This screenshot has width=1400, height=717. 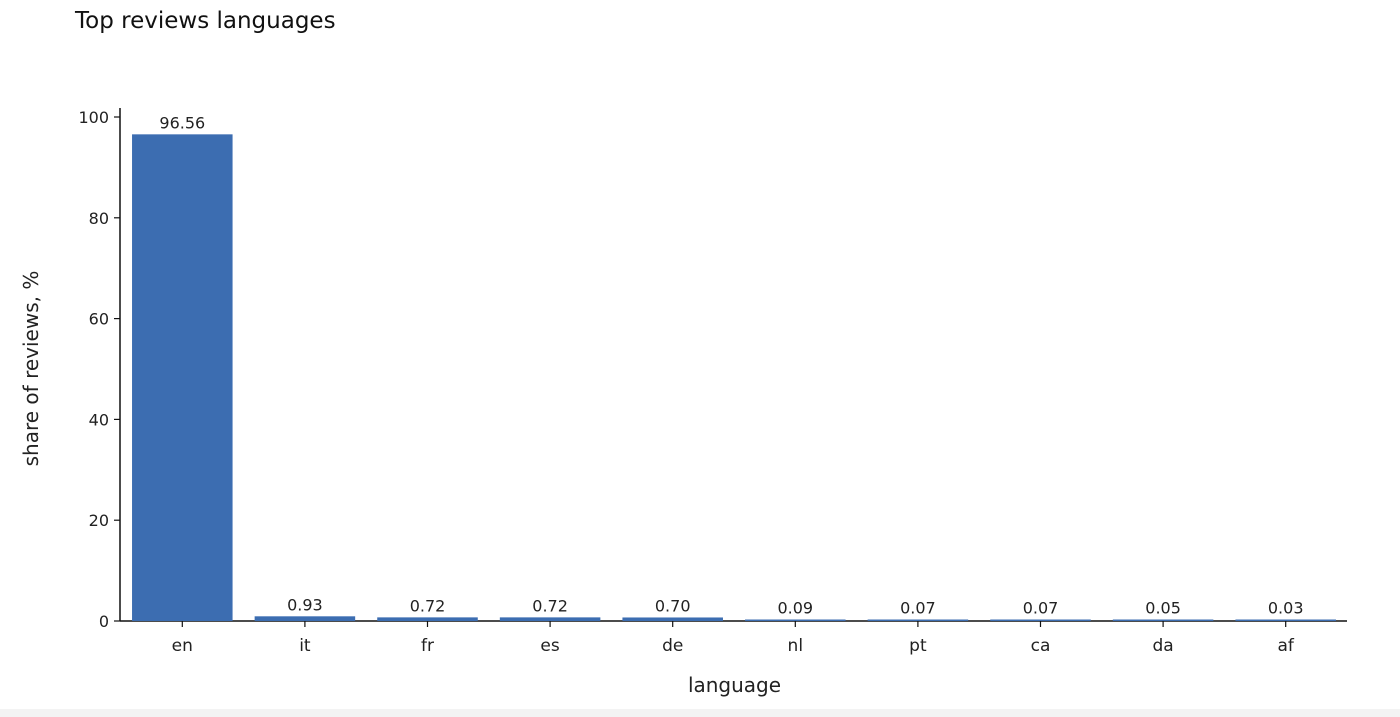 I want to click on x-tick-label-en: en, so click(x=182, y=646).